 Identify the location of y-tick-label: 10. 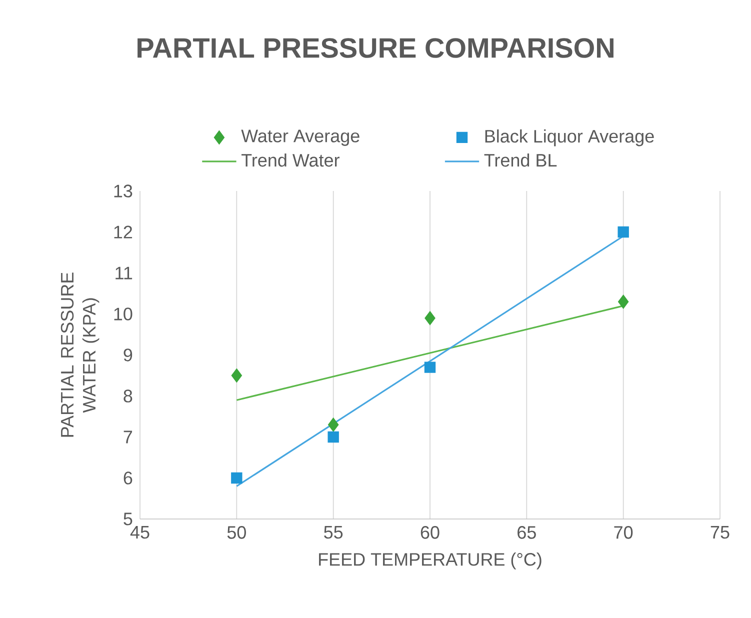
(123, 314).